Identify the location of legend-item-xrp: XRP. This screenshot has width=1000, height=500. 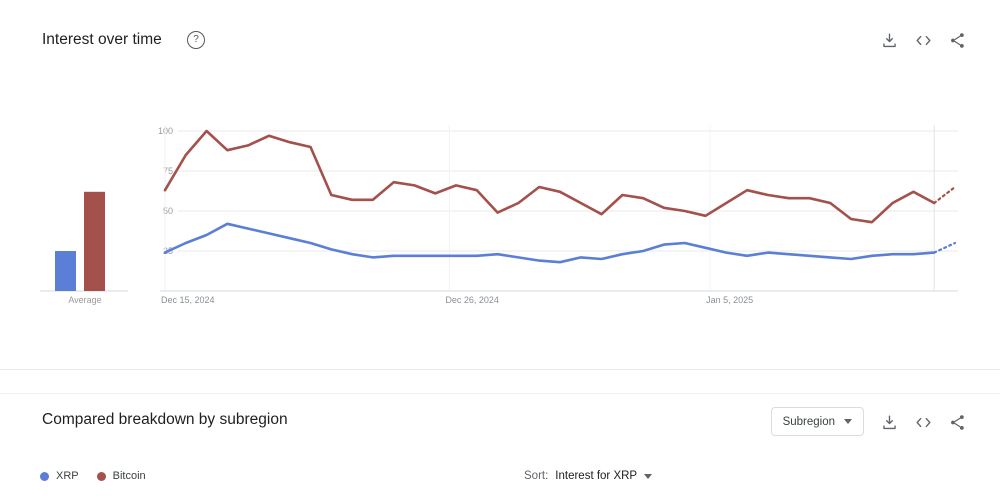
(59, 476).